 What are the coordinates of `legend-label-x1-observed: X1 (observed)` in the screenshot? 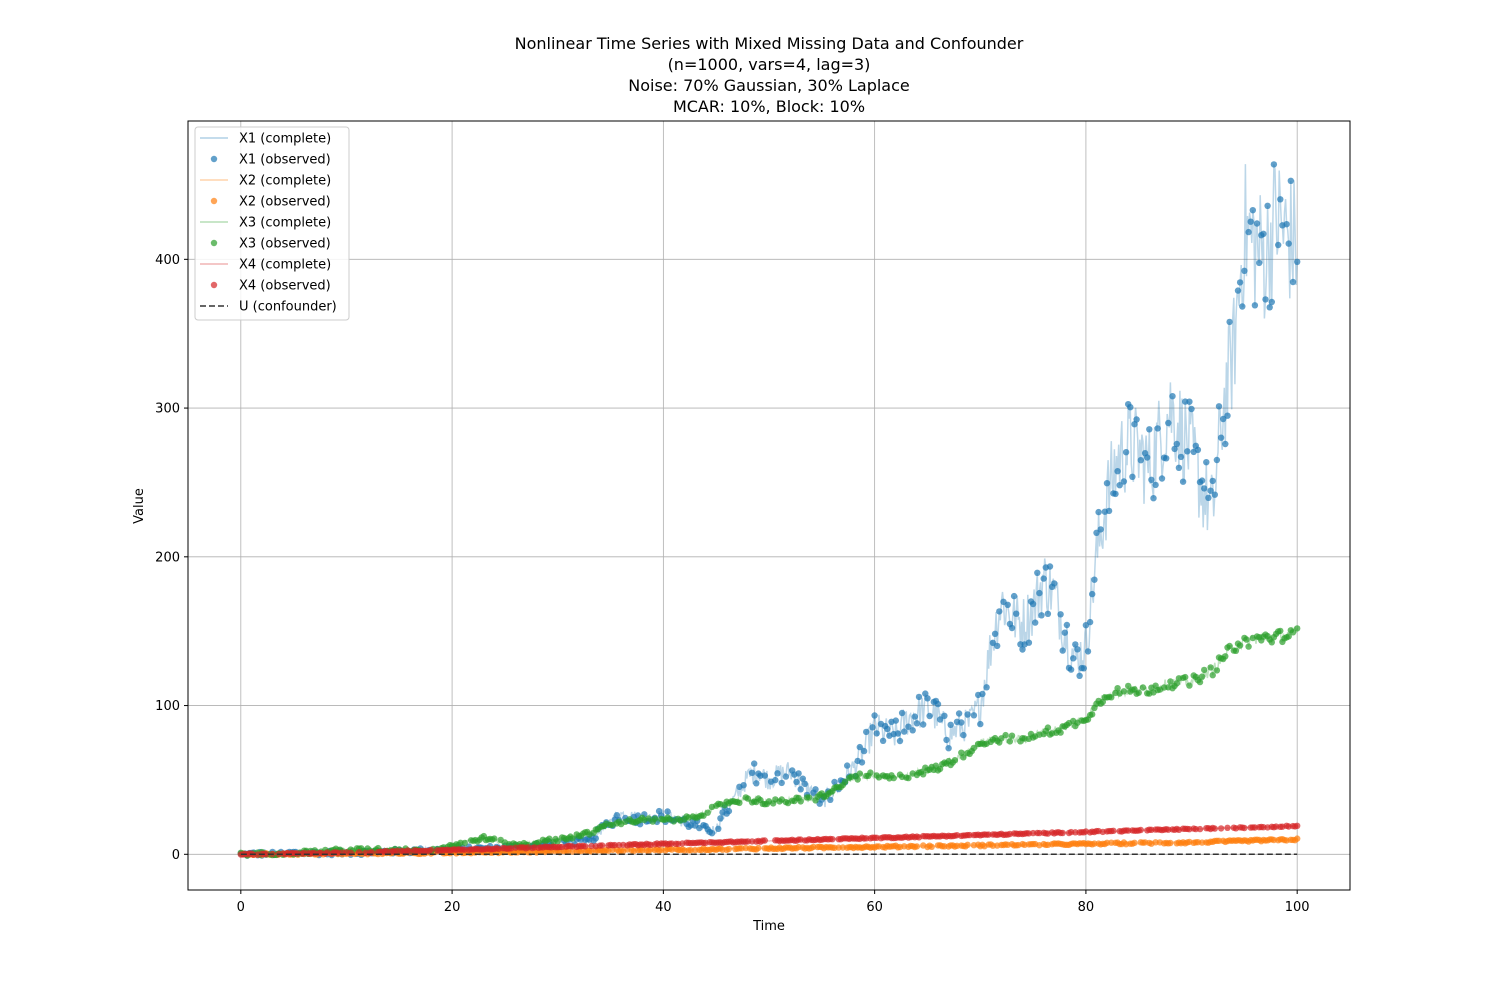 It's located at (285, 160).